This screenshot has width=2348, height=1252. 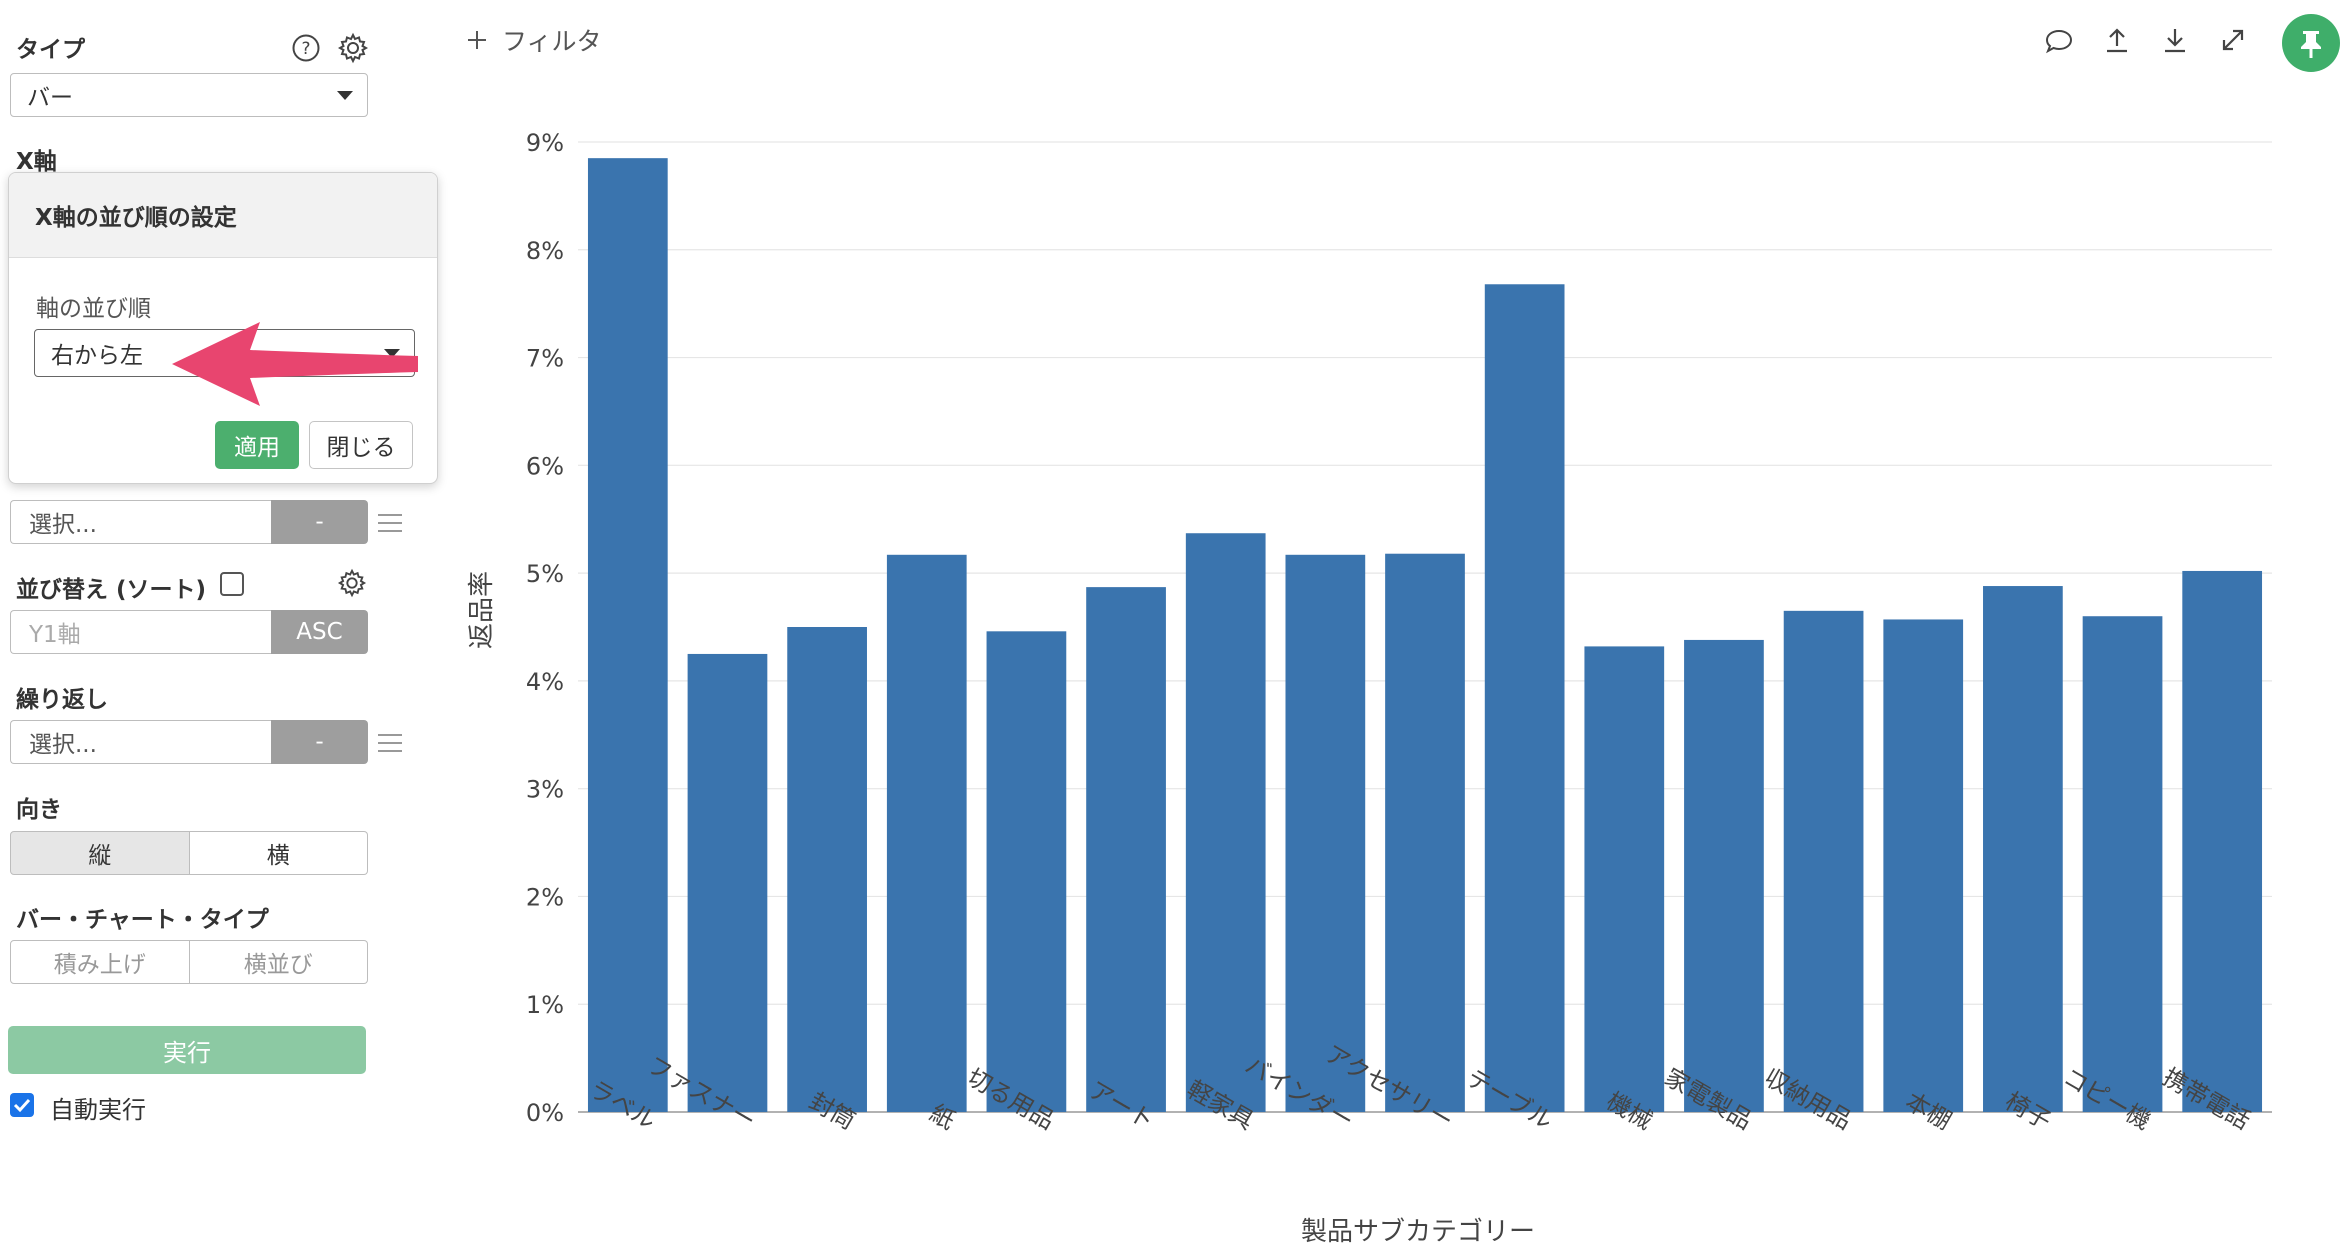 What do you see at coordinates (545, 897) in the screenshot?
I see `y-tick-label: 2%` at bounding box center [545, 897].